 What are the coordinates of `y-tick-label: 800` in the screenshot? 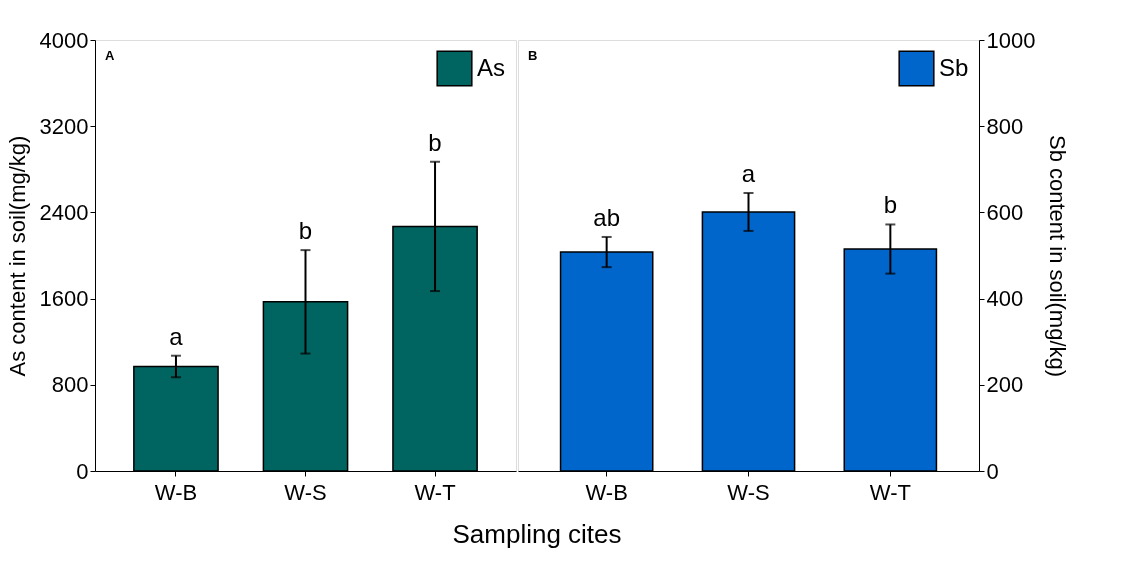 It's located at (70, 385).